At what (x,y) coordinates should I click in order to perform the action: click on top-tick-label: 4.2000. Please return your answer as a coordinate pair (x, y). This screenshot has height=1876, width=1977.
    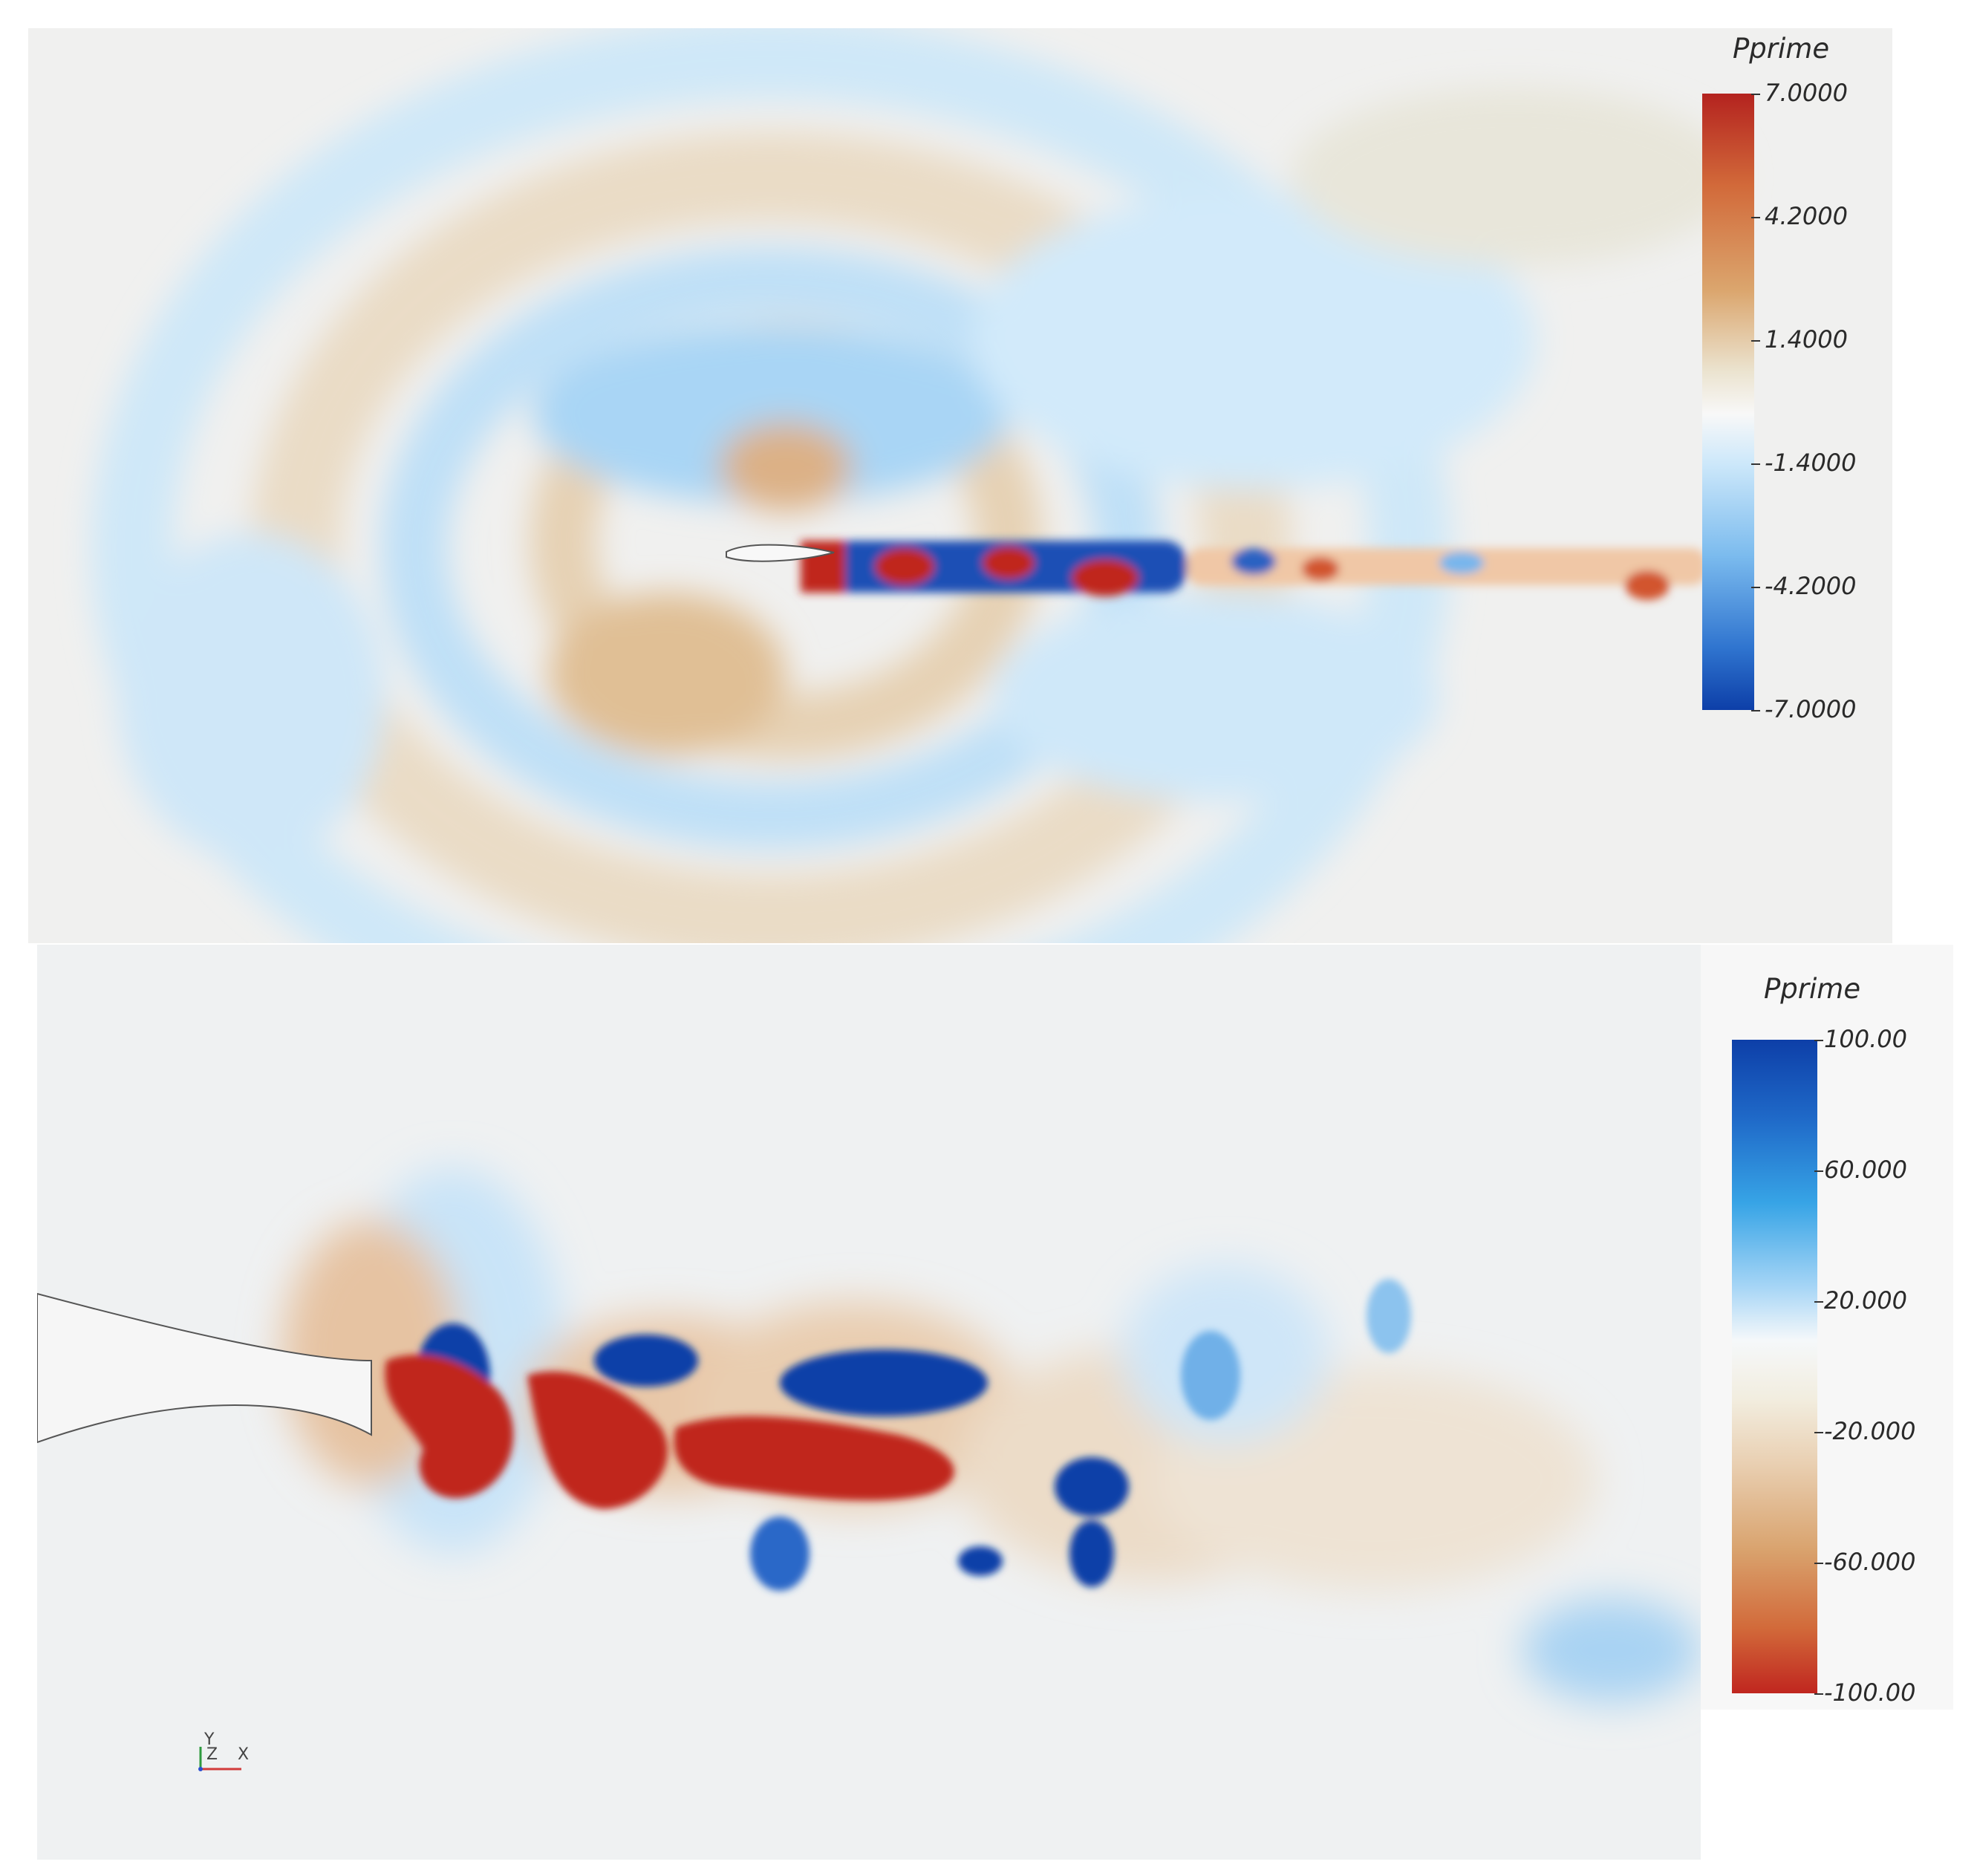
    Looking at the image, I should click on (1806, 216).